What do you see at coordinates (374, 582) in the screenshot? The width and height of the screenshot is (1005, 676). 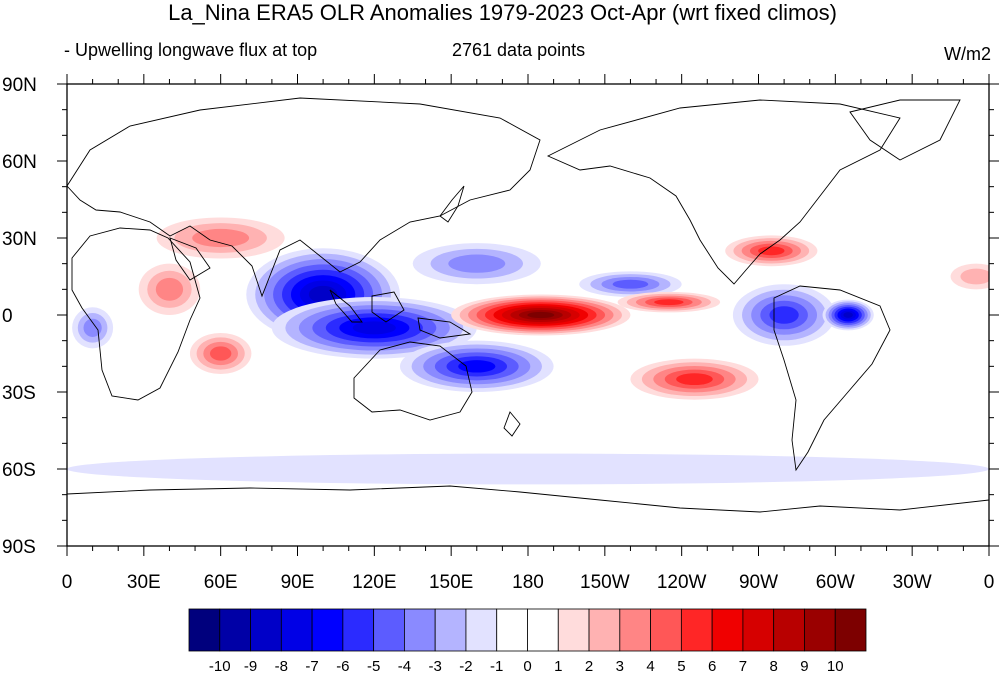 I see `lon-label: 120E` at bounding box center [374, 582].